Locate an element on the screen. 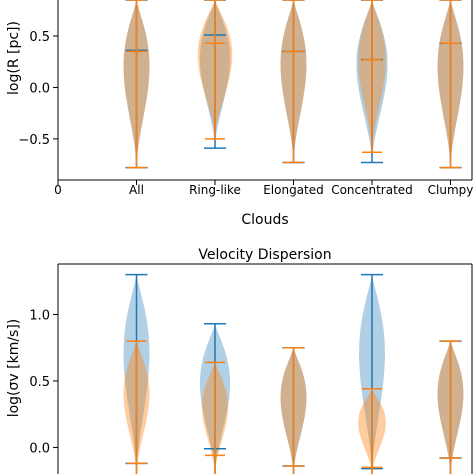 The height and width of the screenshot is (474, 474). bottom-y-ticks: 0.0 0.5 1.0 is located at coordinates (43, 382).